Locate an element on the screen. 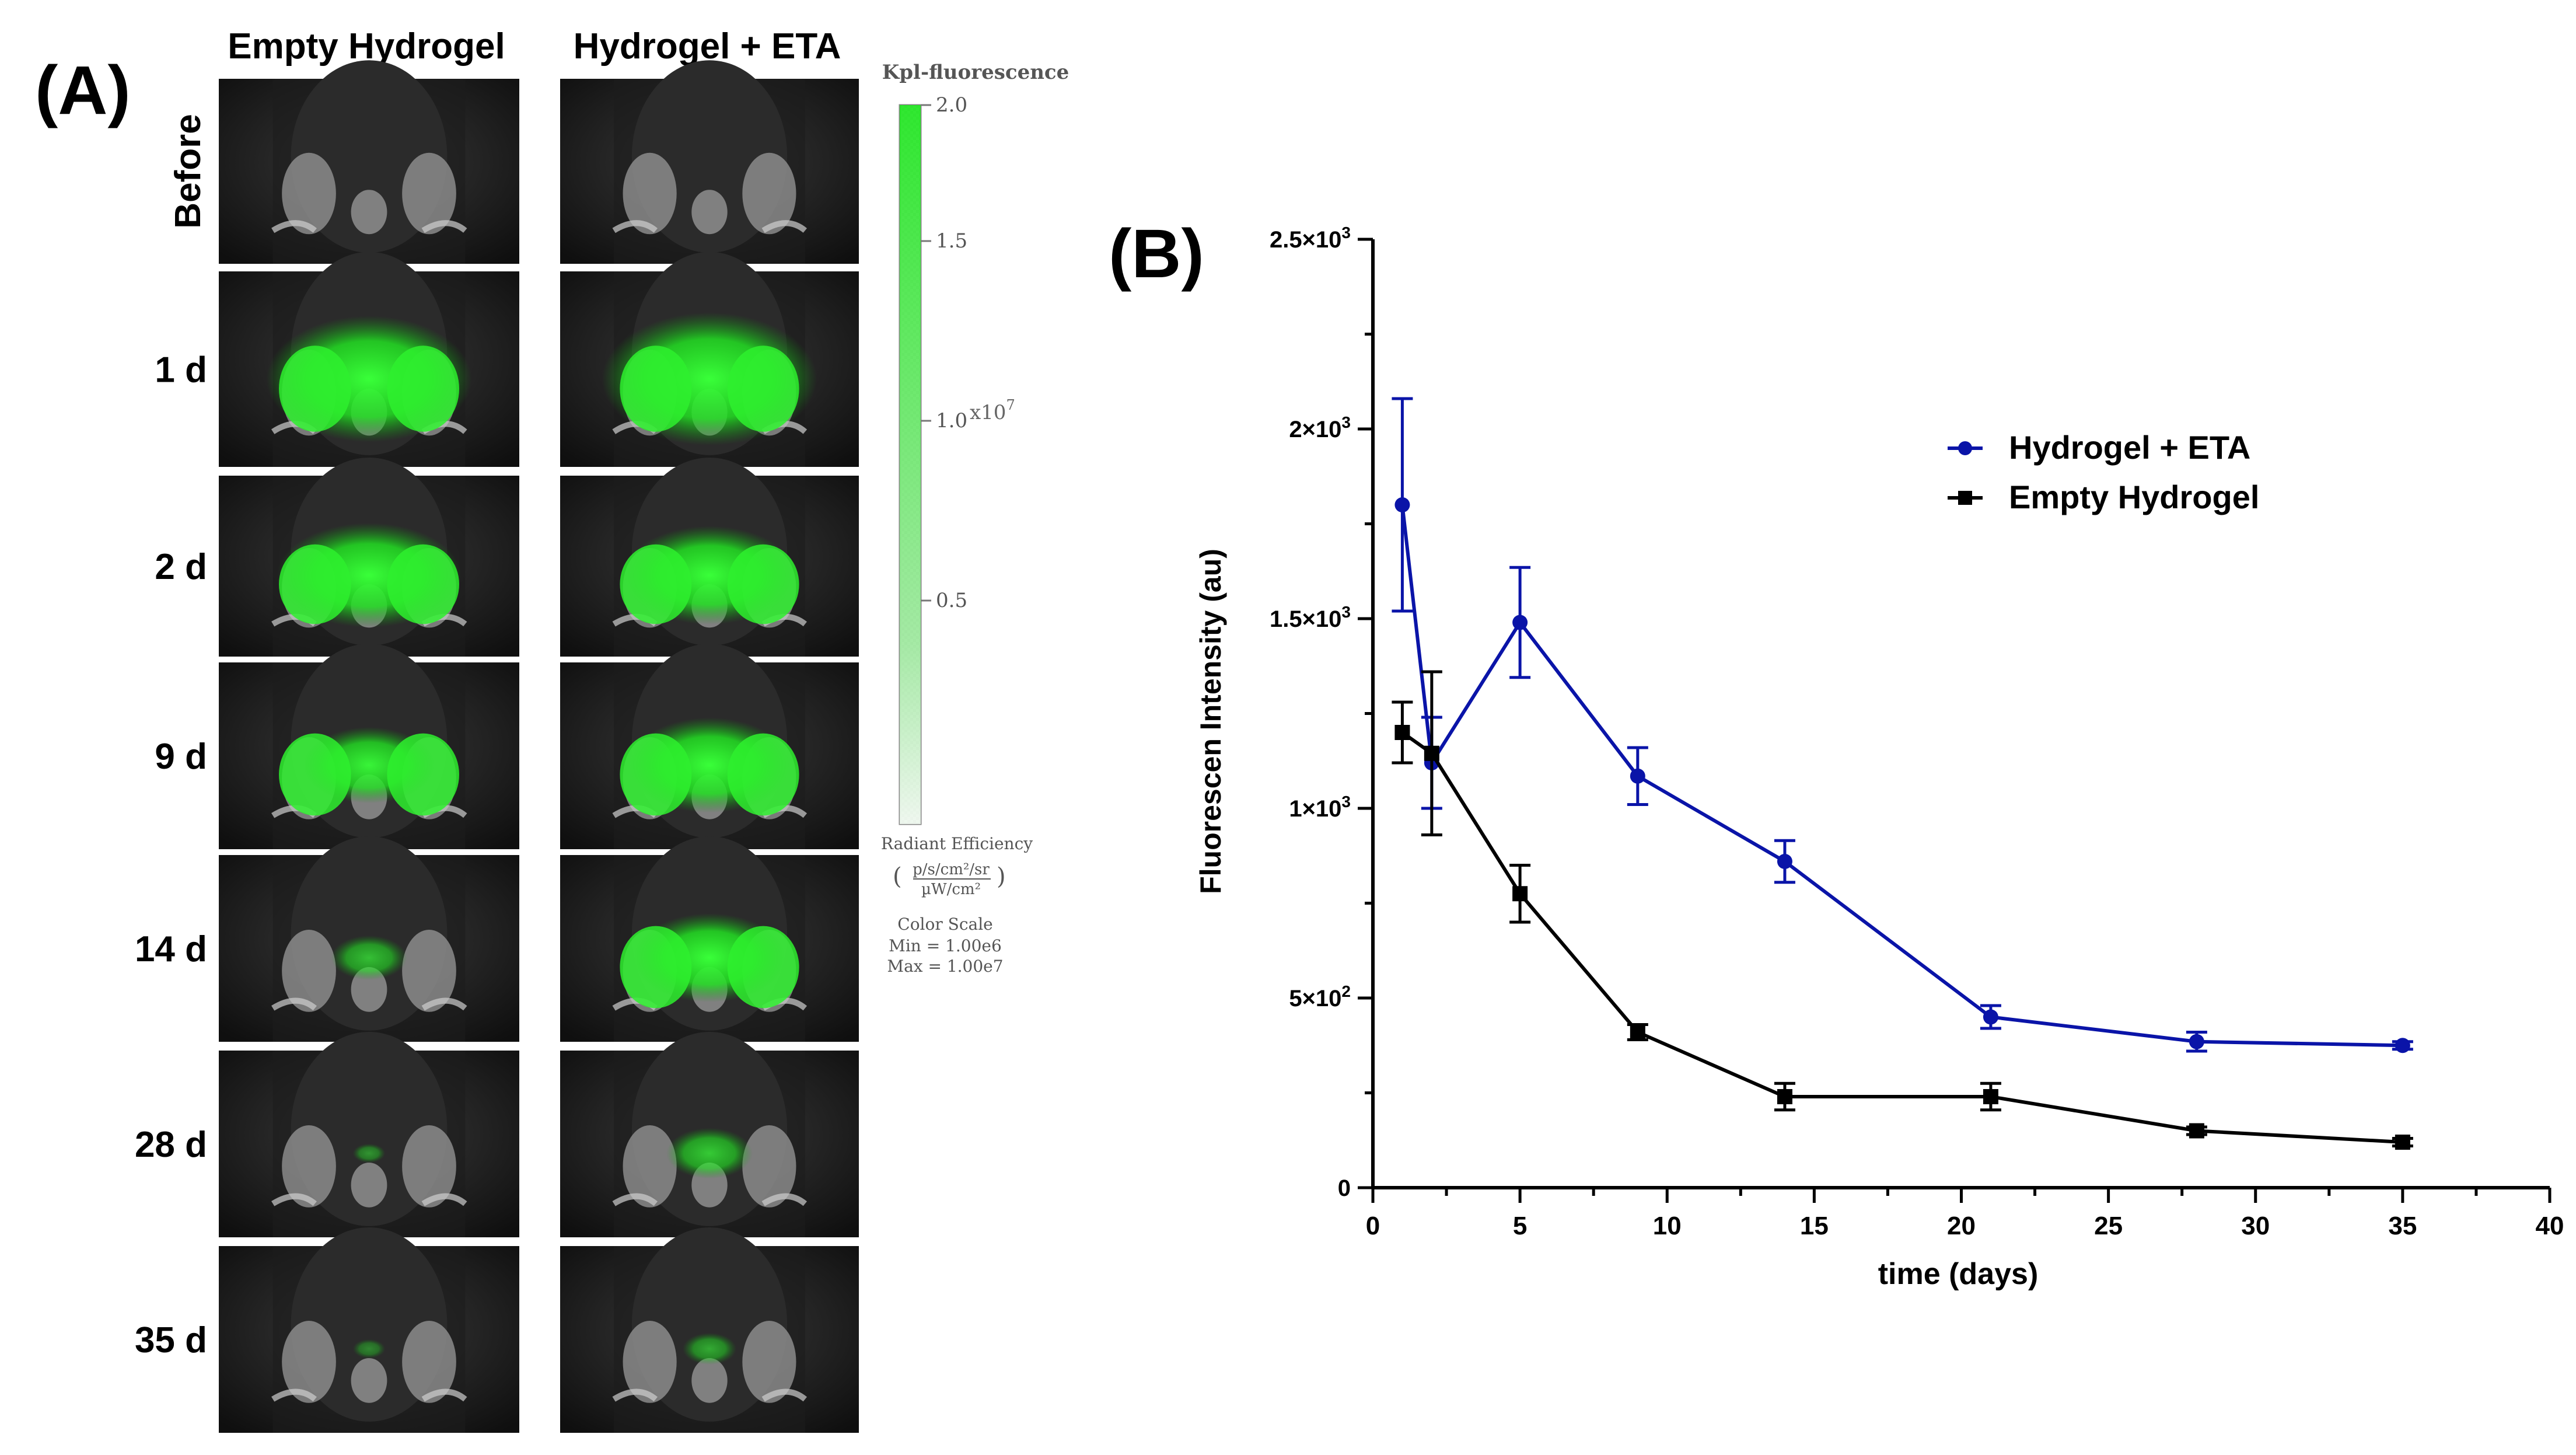  colorbar-gradient is located at coordinates (910, 464).